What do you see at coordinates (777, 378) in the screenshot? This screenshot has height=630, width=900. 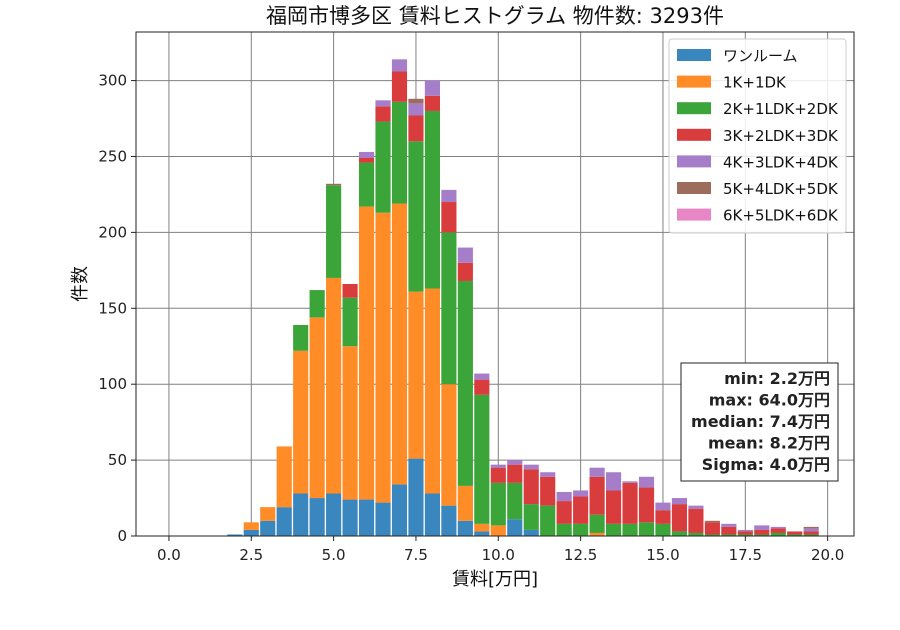 I see `stats-line: min: 2.2万円` at bounding box center [777, 378].